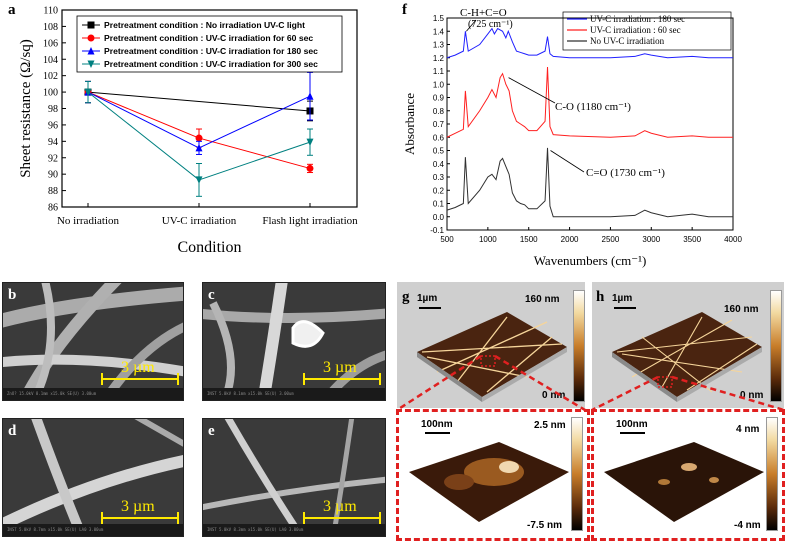  I want to click on afm-bottom-h: 0 nm, so click(752, 395).